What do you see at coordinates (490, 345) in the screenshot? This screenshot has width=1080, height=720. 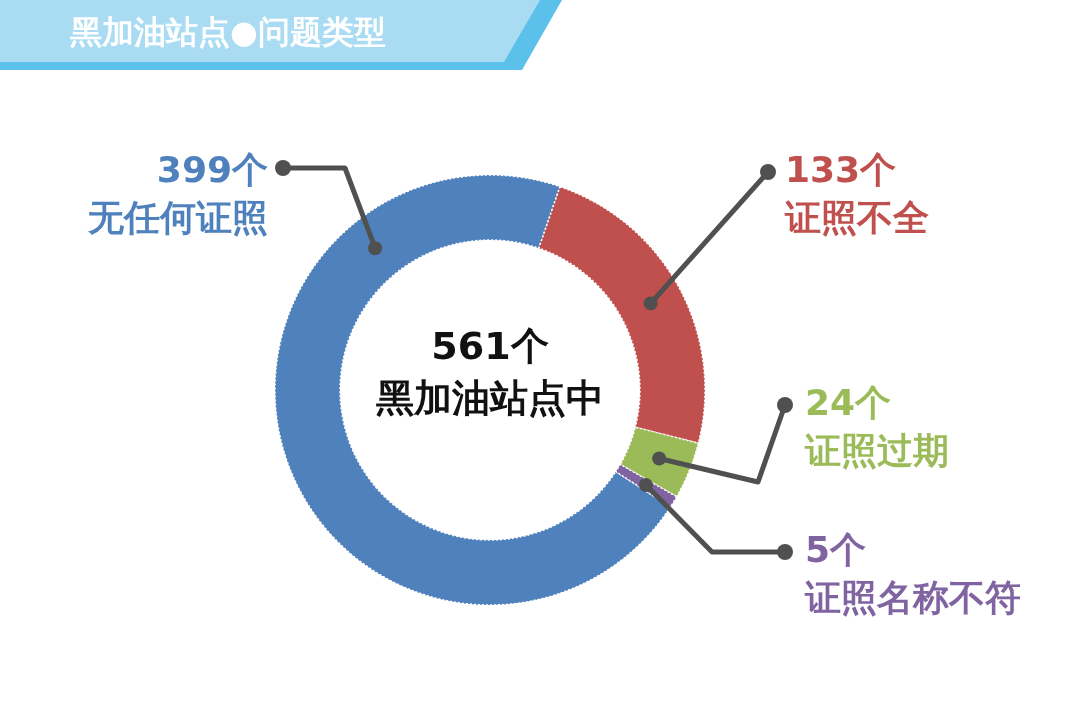 I see `text: 561个` at bounding box center [490, 345].